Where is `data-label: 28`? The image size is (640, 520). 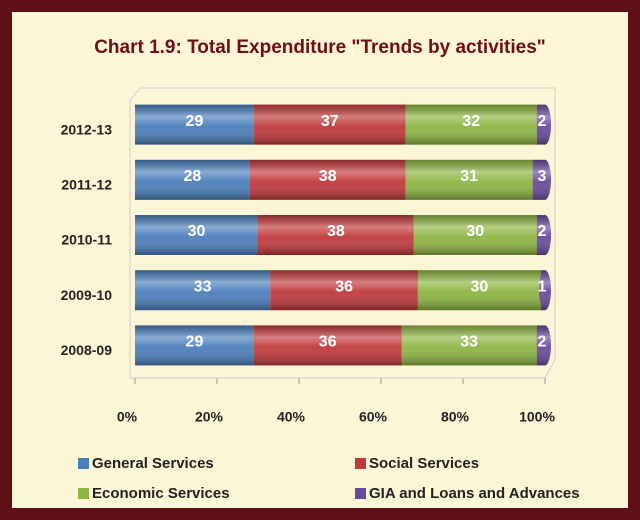 data-label: 28 is located at coordinates (193, 176).